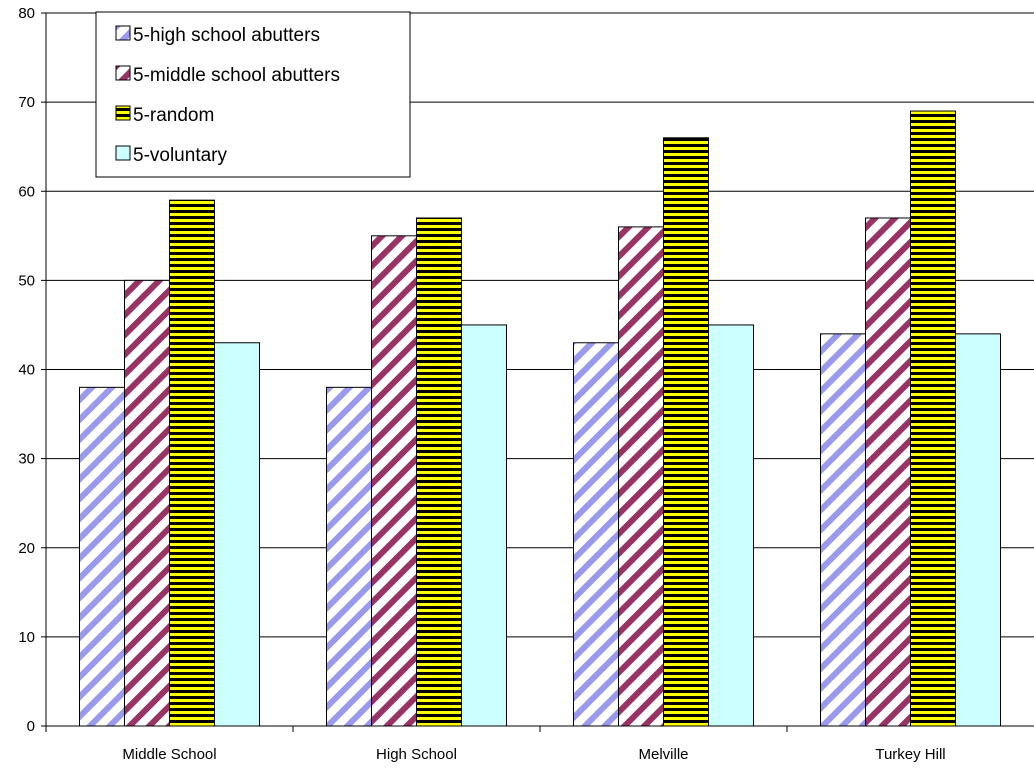  What do you see at coordinates (26, 191) in the screenshot?
I see `y-tick-label: 60` at bounding box center [26, 191].